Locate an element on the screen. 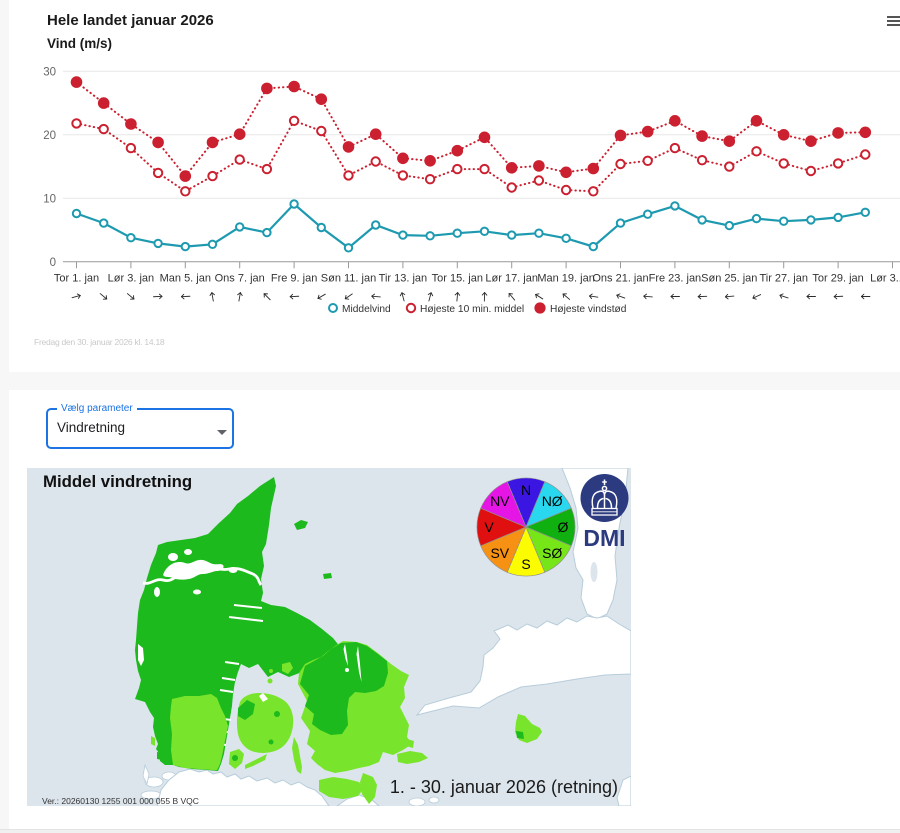 Image resolution: width=900 pixels, height=833 pixels. svg-text: 20 is located at coordinates (49, 136).